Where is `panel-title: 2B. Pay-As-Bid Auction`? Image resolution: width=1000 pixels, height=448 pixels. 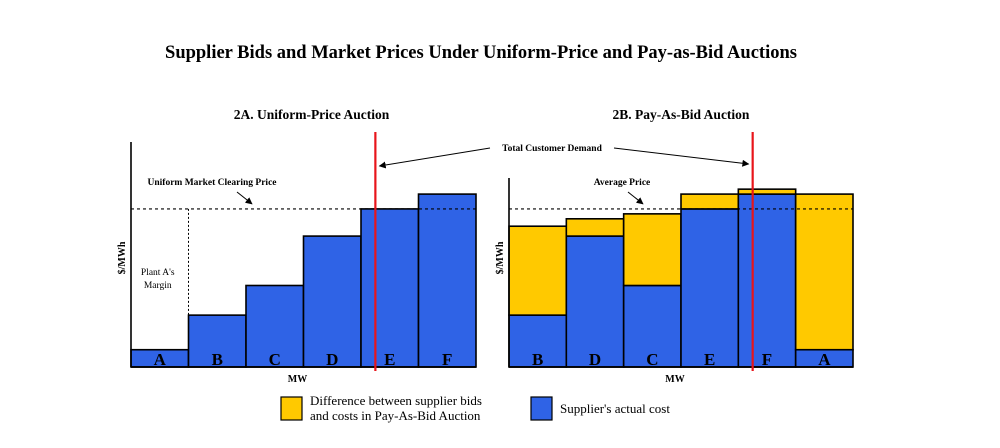
panel-title: 2B. Pay-As-Bid Auction is located at coordinates (681, 114).